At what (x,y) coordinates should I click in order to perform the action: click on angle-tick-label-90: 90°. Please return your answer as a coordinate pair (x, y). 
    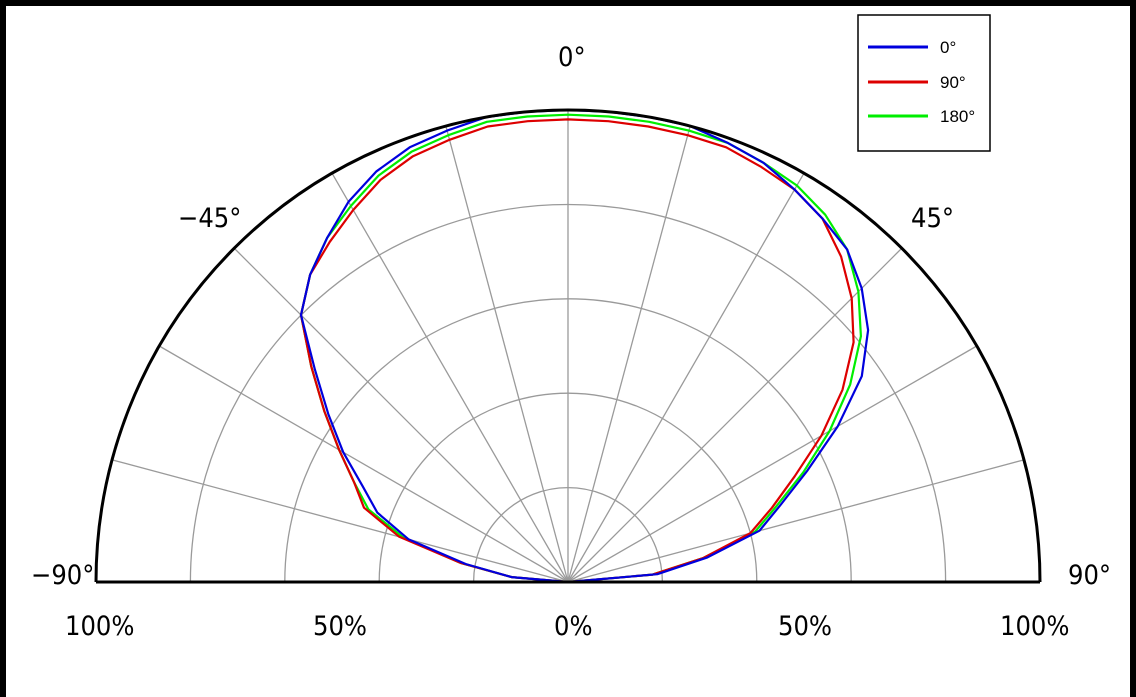
    Looking at the image, I should click on (1089, 575).